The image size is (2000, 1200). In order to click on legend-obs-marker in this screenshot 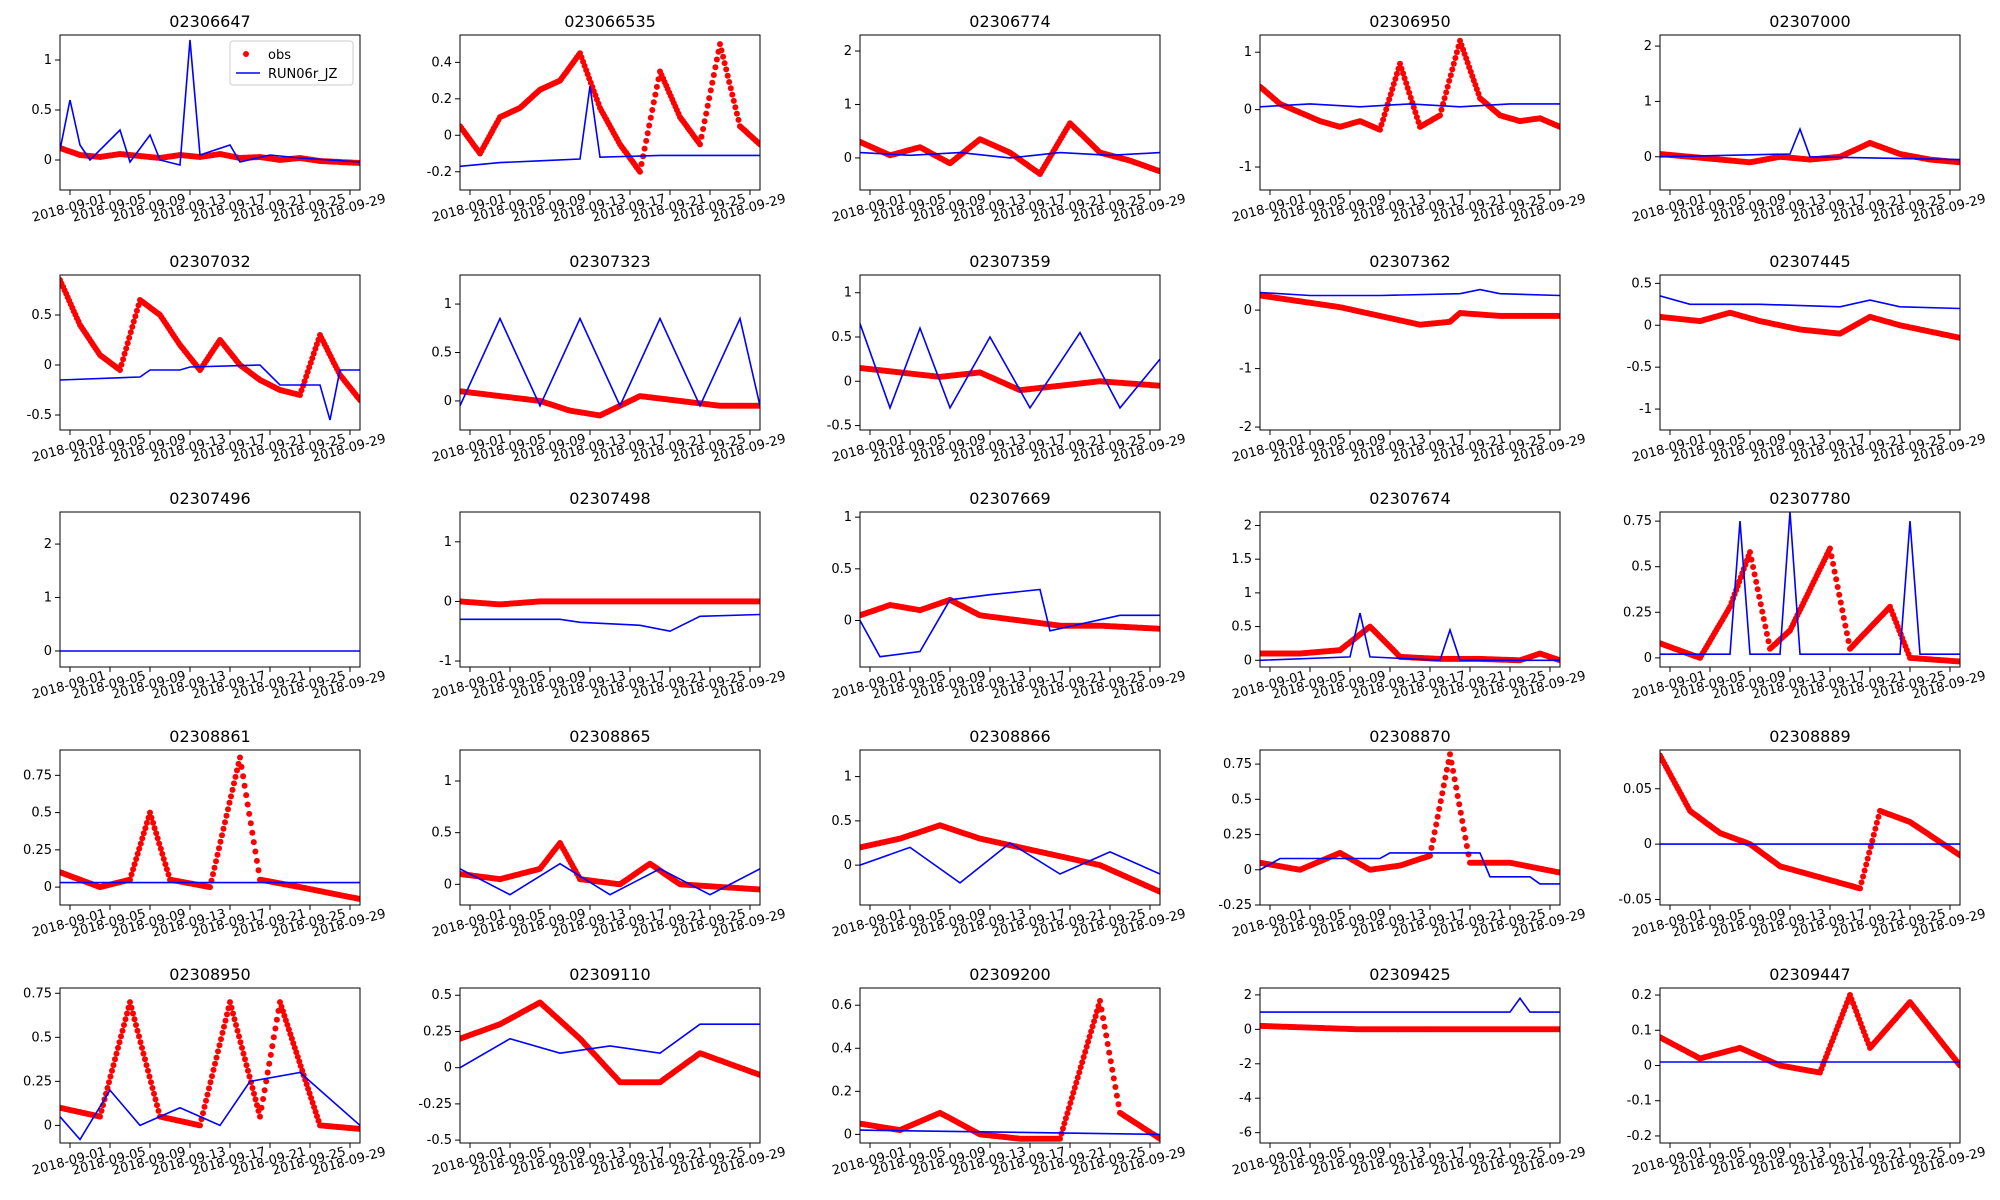, I will do `click(246, 54)`.